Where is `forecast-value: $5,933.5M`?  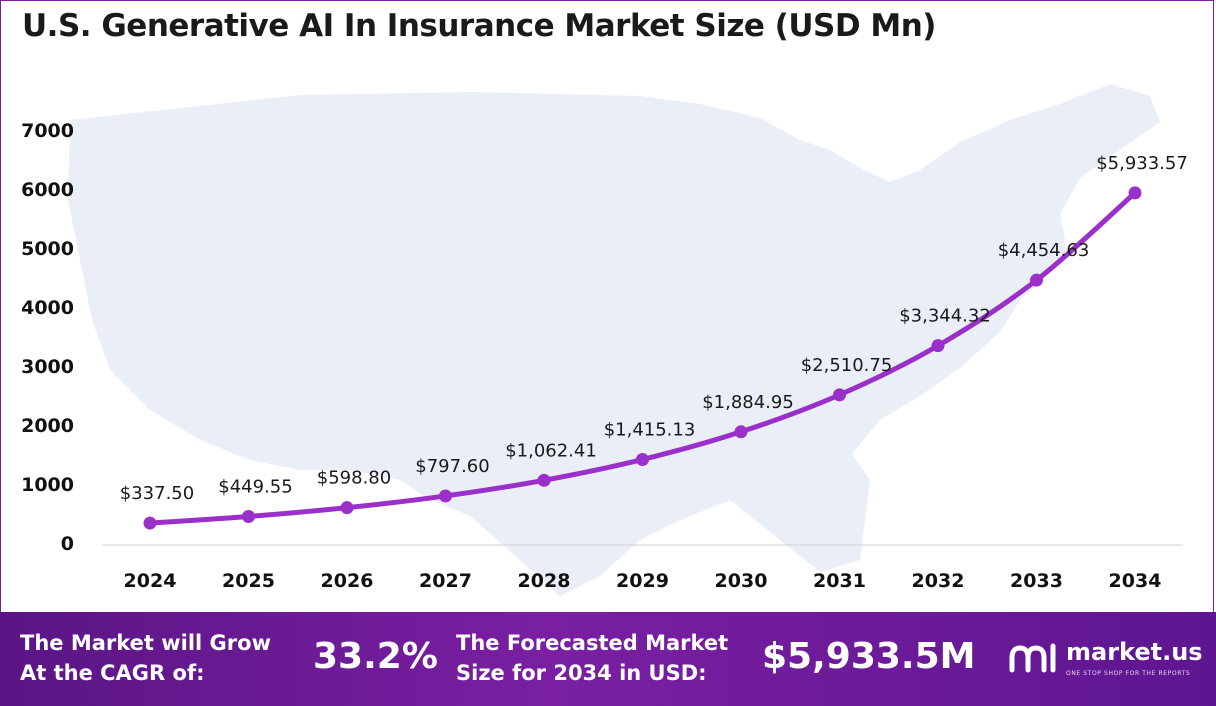
forecast-value: $5,933.5M is located at coordinates (869, 656).